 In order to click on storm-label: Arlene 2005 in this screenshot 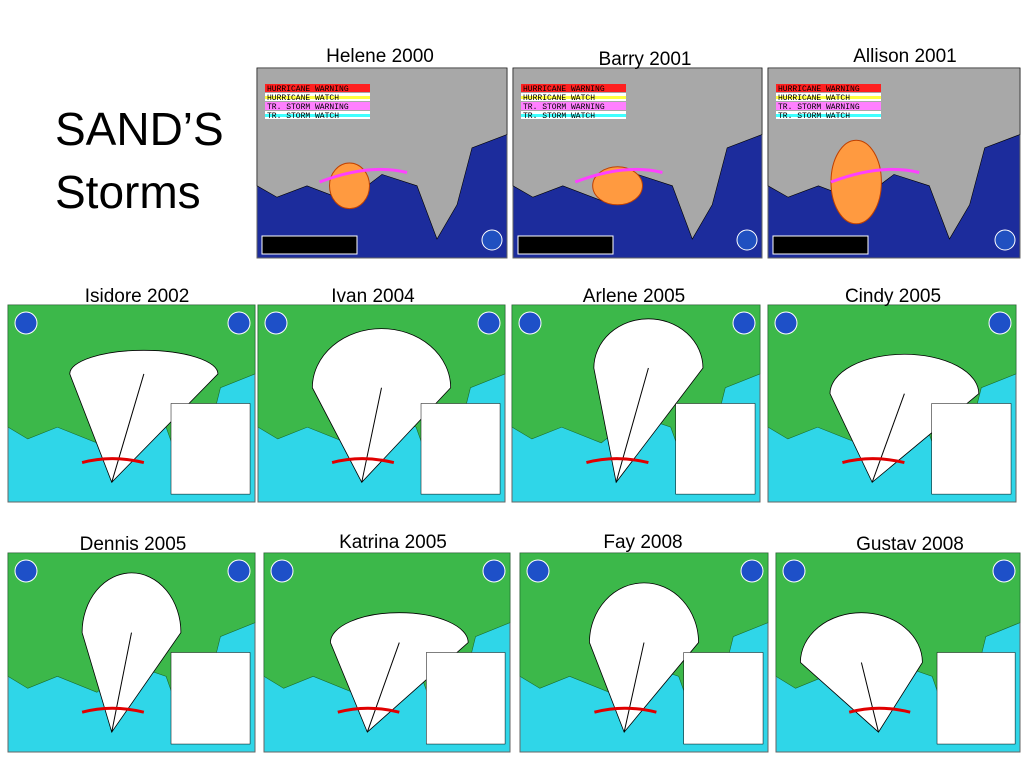, I will do `click(634, 296)`.